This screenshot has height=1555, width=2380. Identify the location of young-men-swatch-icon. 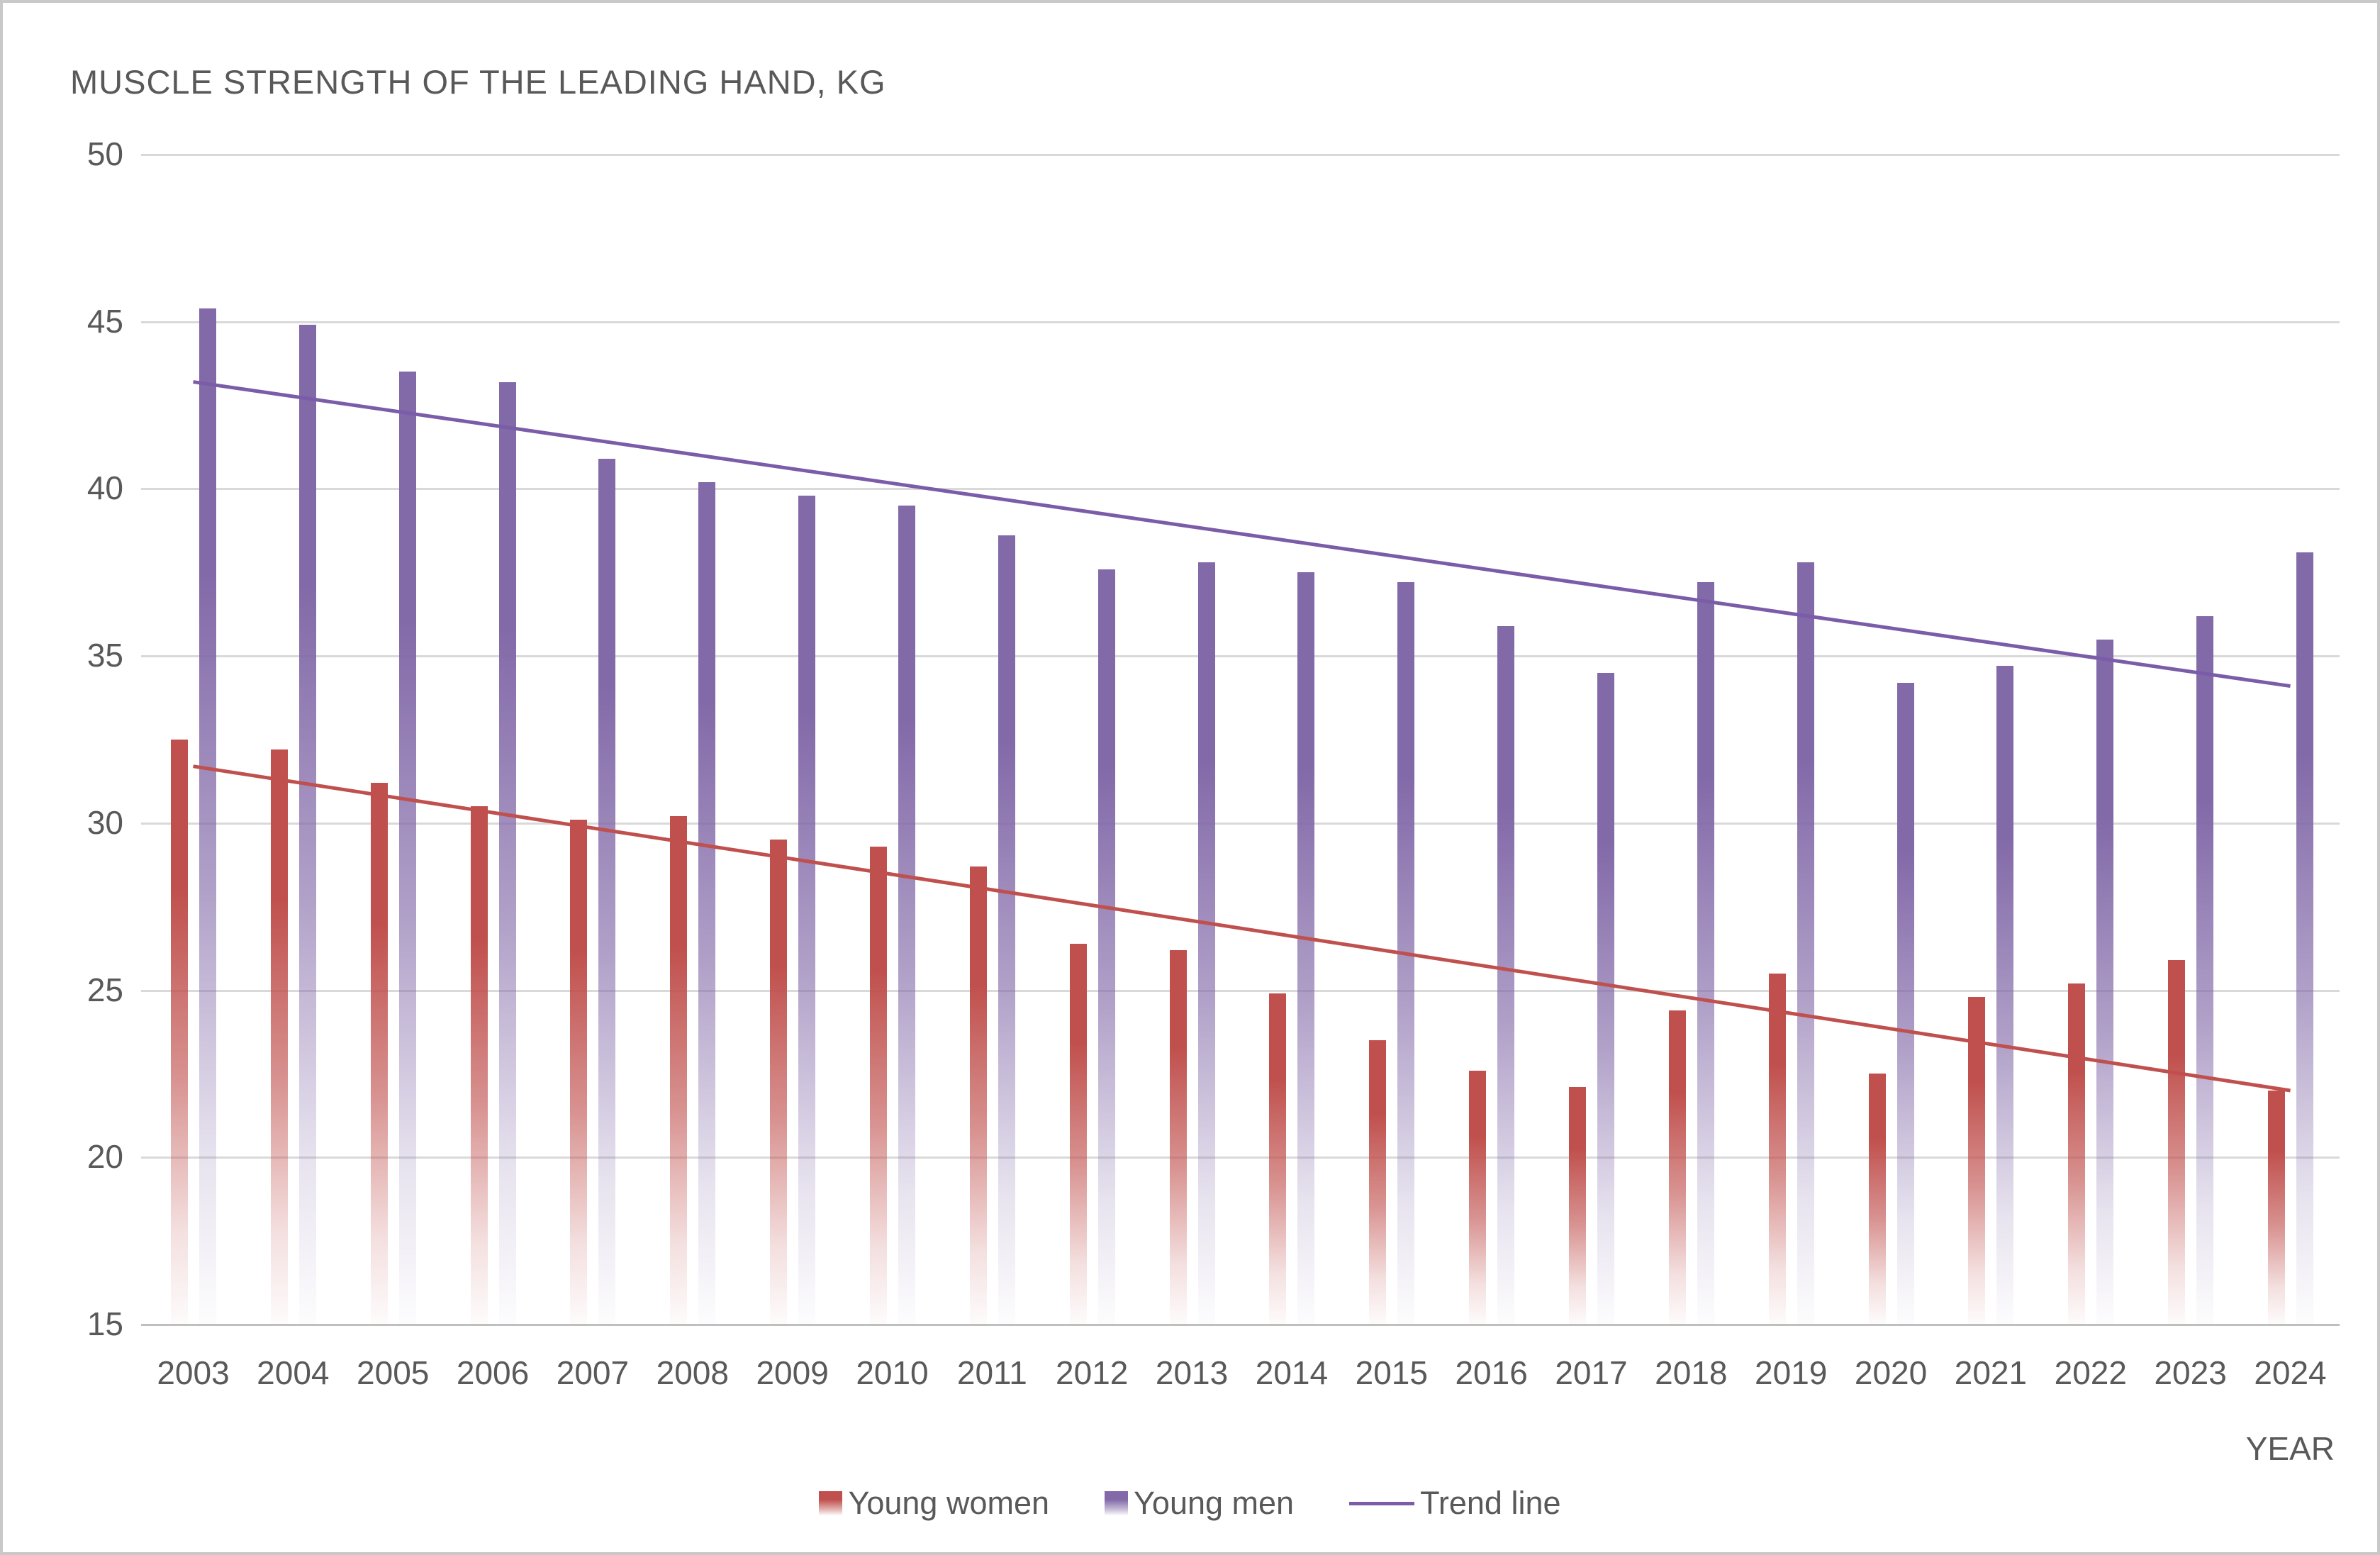
(1117, 1503).